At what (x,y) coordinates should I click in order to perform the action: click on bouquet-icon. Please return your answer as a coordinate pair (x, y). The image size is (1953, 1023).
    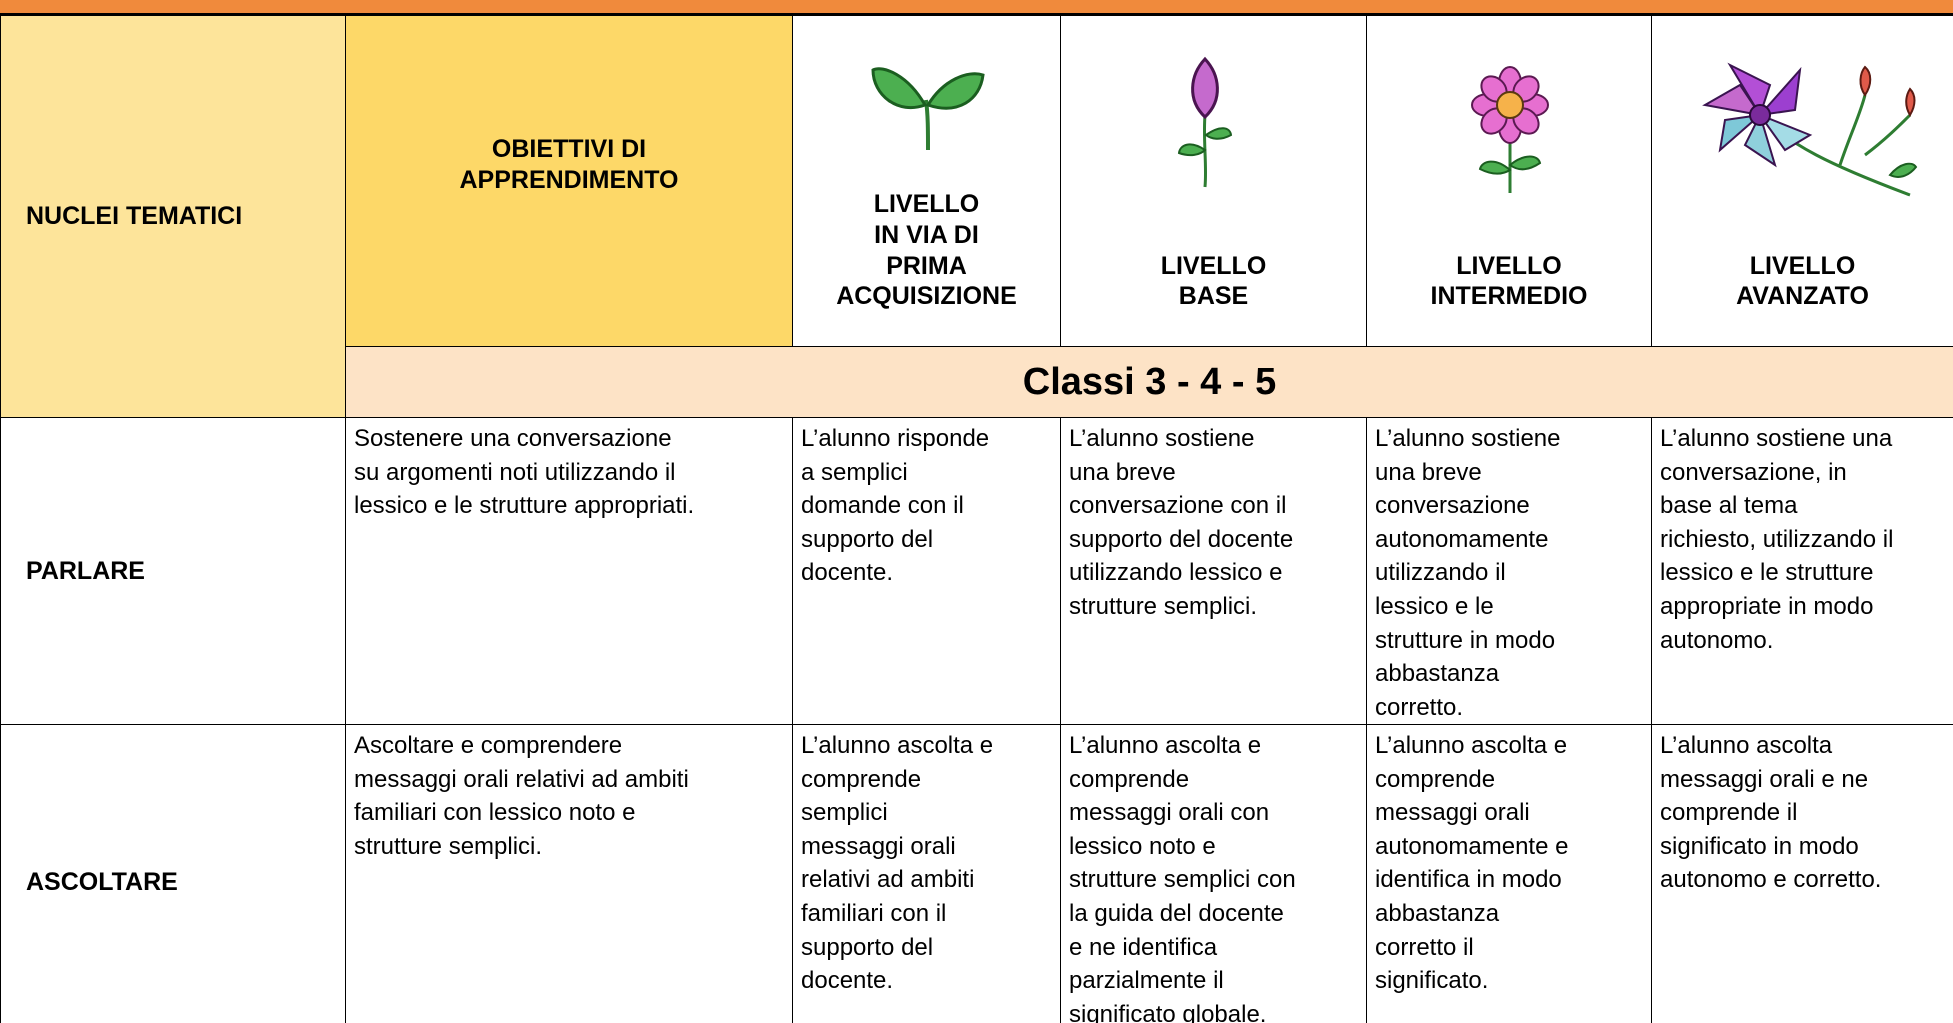
    Looking at the image, I should click on (1810, 129).